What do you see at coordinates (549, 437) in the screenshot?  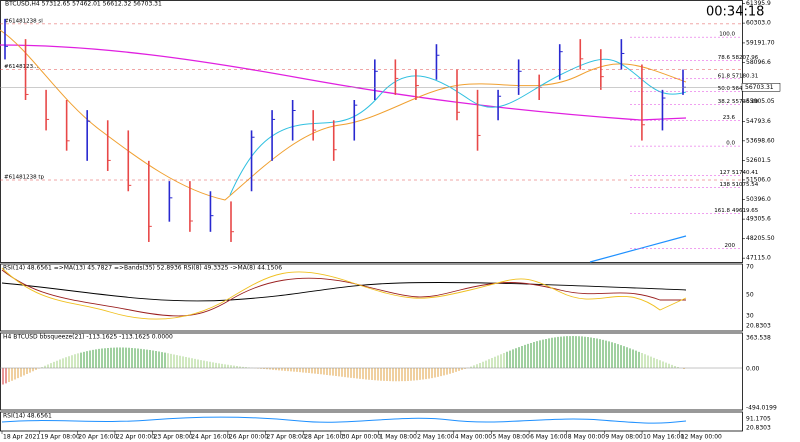 I see `time-label: 6 May 16:00` at bounding box center [549, 437].